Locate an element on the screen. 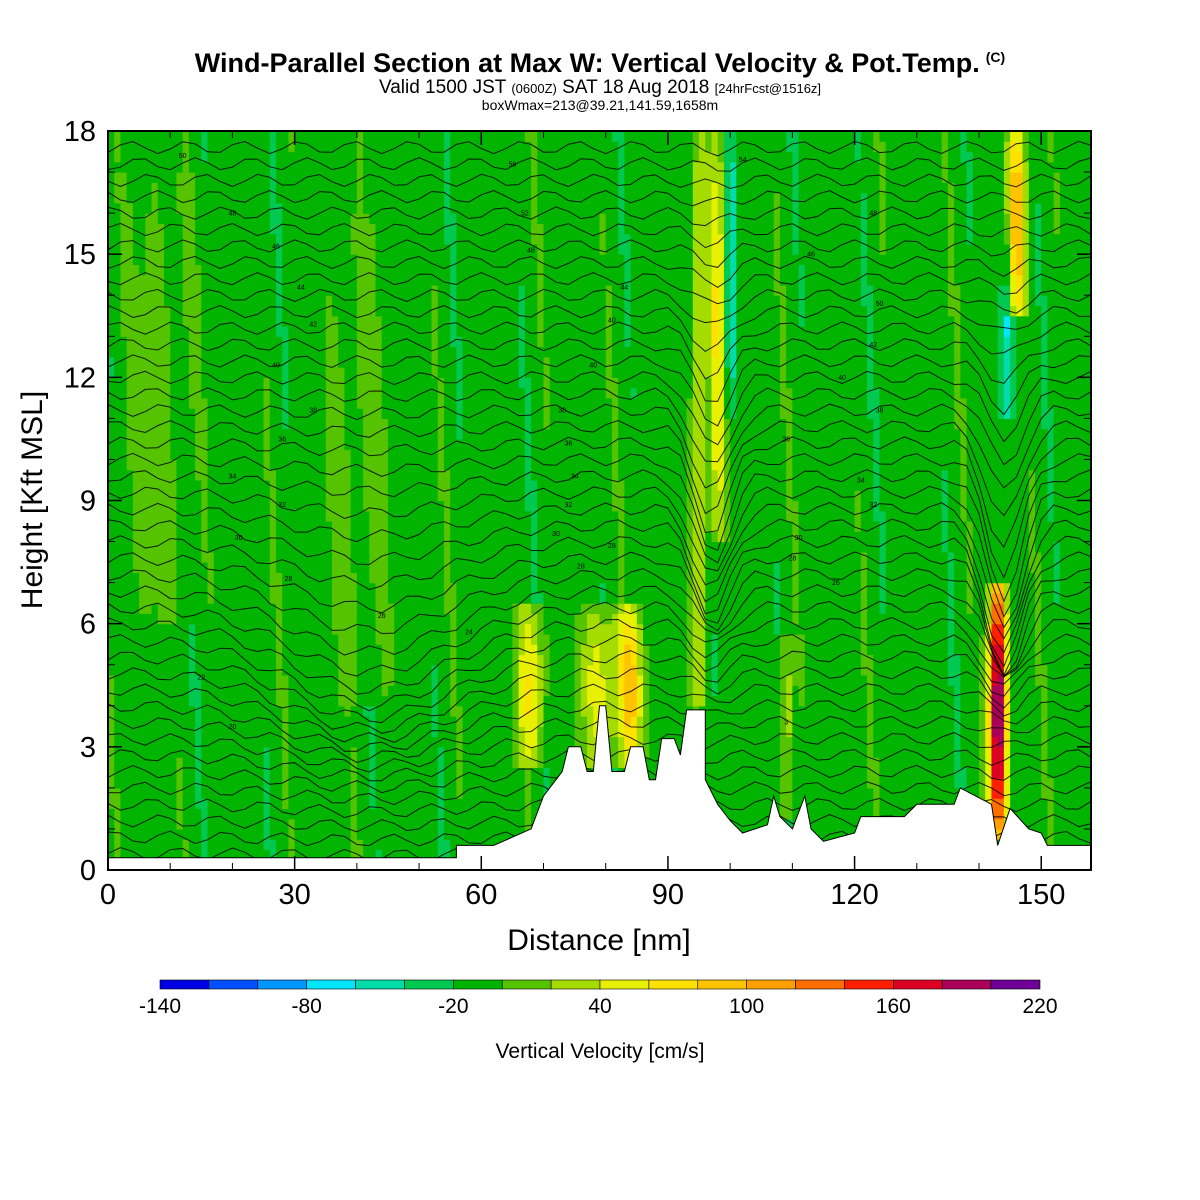 The image size is (1200, 1200). y-tick-label: 0 is located at coordinates (88, 871).